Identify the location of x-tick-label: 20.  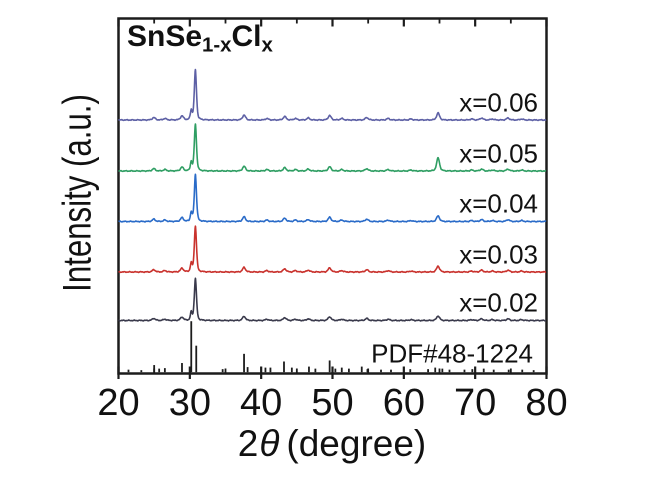
(118, 403).